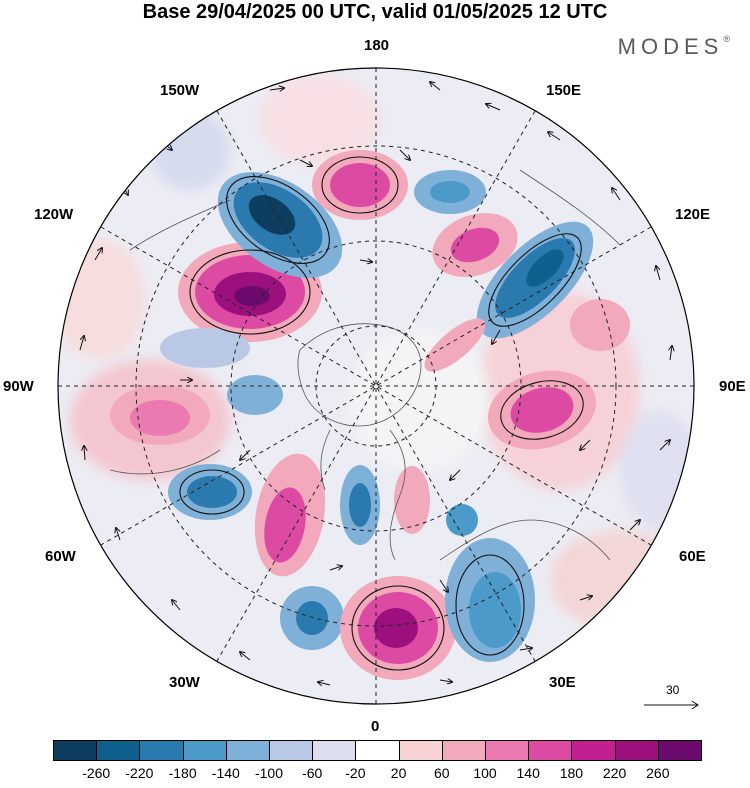 The height and width of the screenshot is (788, 750). I want to click on arctic-coast, so click(359, 375).